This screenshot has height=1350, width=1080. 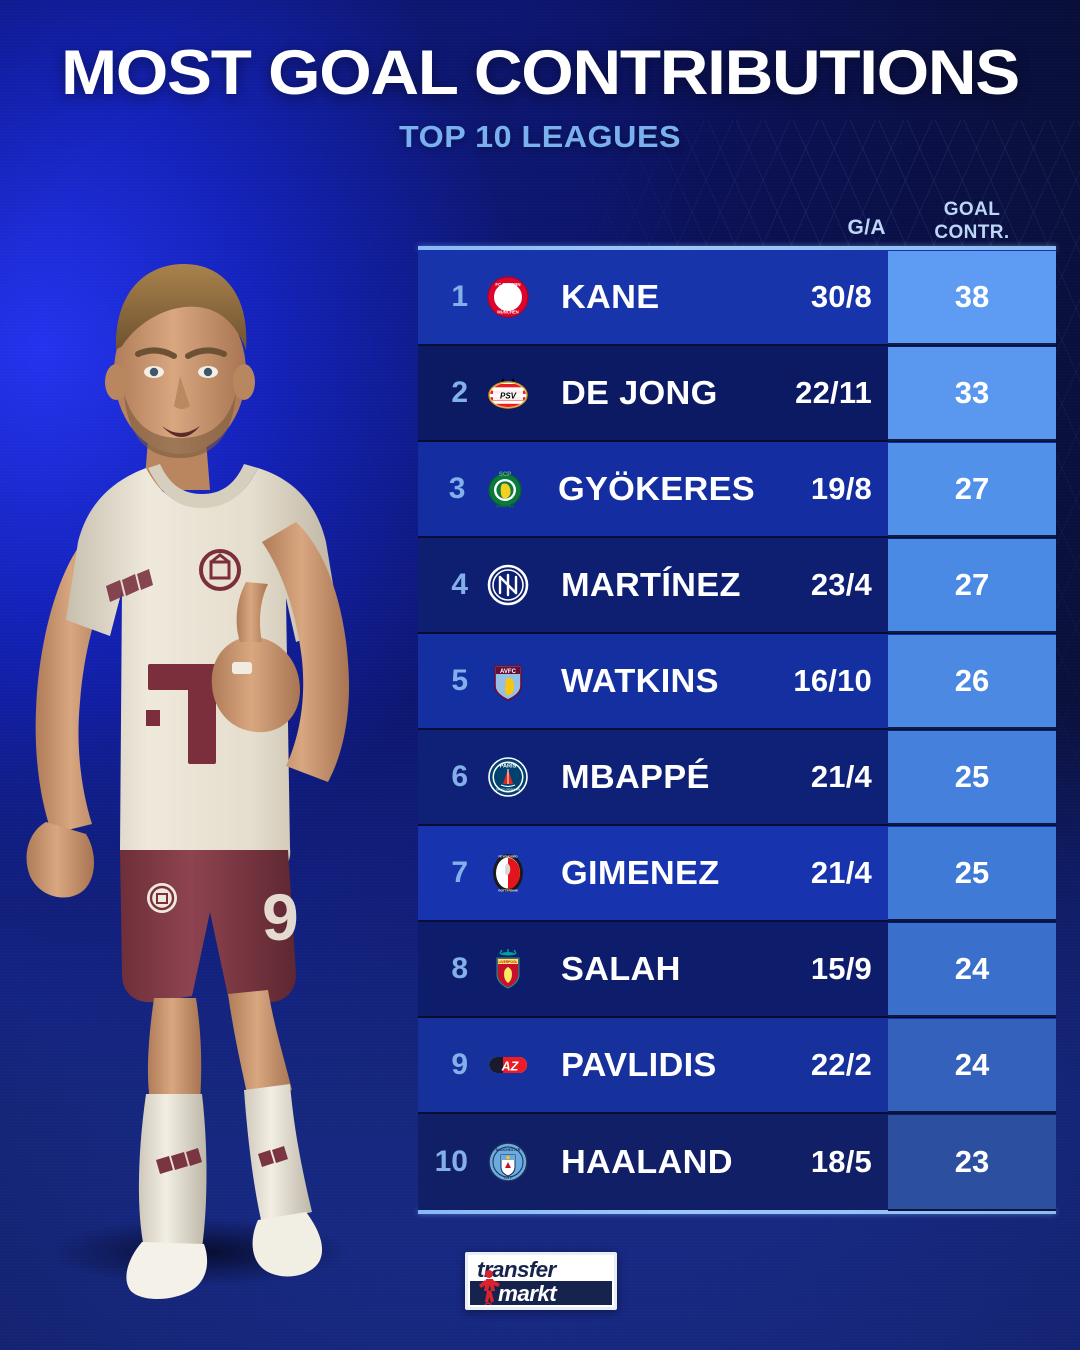 What do you see at coordinates (737, 1212) in the screenshot?
I see `table-bottom-rule` at bounding box center [737, 1212].